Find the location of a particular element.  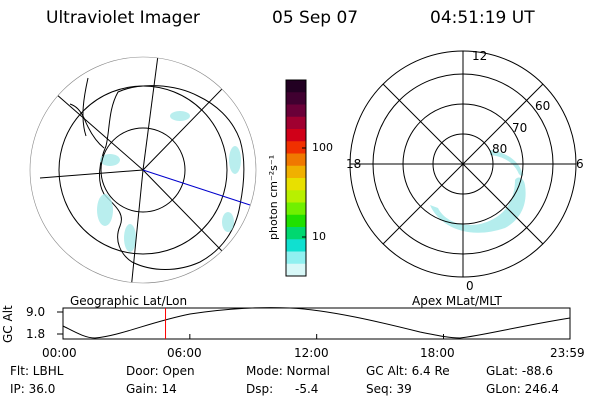

altitude-ylabel: GC Alt is located at coordinates (8, 324).